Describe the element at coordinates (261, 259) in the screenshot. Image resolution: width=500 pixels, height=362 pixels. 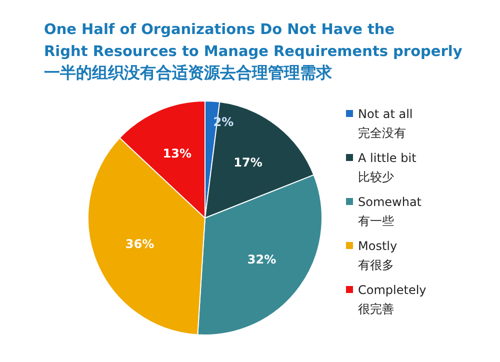
I see `data-label: 32%` at that location.